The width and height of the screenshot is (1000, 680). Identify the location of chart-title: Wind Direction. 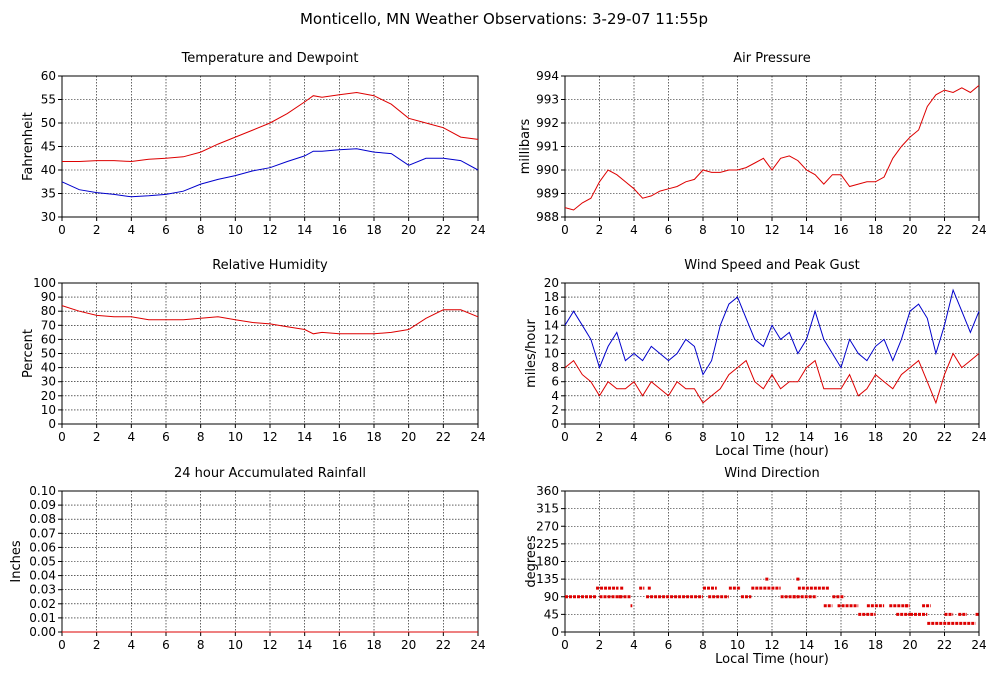
(772, 473).